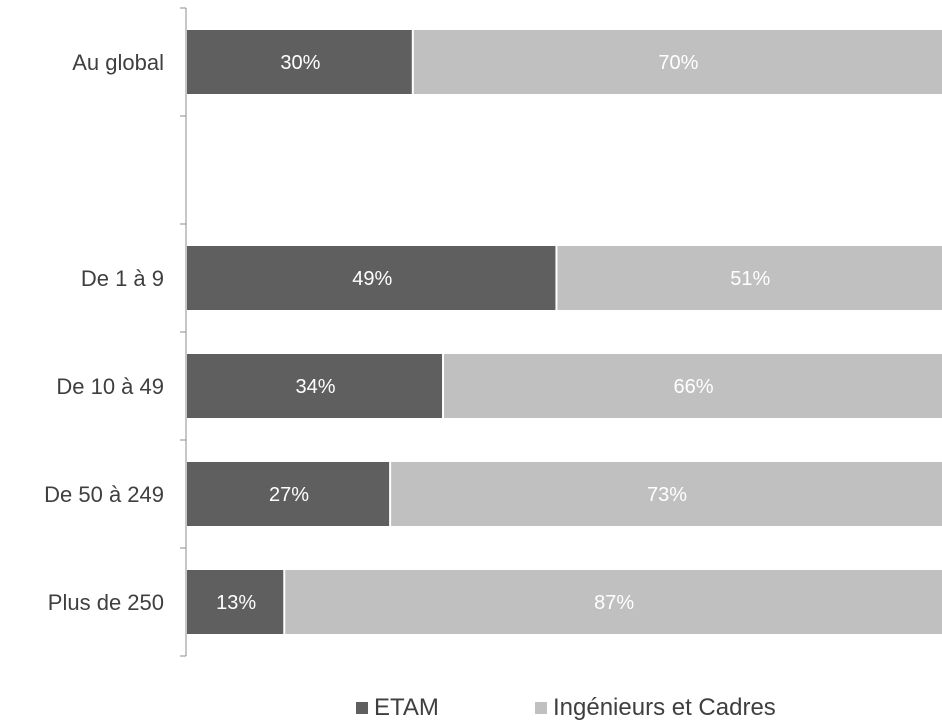 The image size is (942, 724). What do you see at coordinates (118, 62) in the screenshot?
I see `category-label: Au global` at bounding box center [118, 62].